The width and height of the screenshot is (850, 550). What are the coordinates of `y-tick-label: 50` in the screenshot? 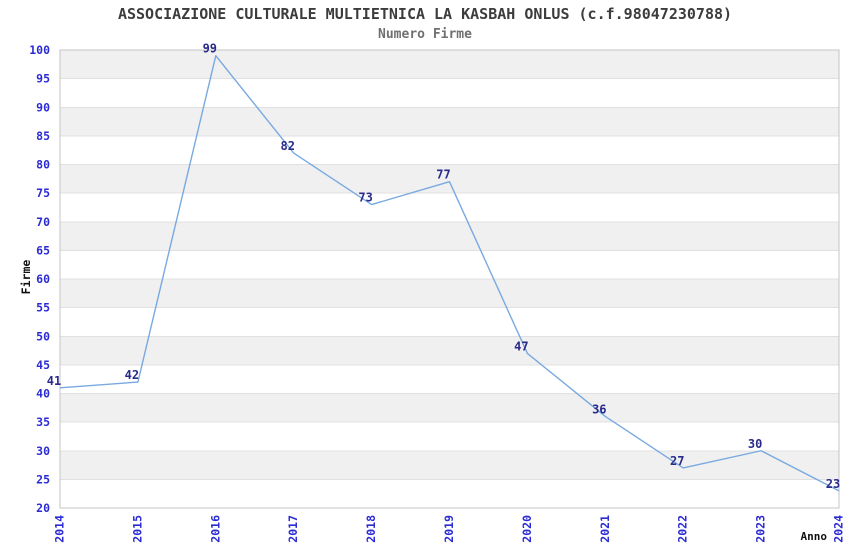 It's located at (43, 336).